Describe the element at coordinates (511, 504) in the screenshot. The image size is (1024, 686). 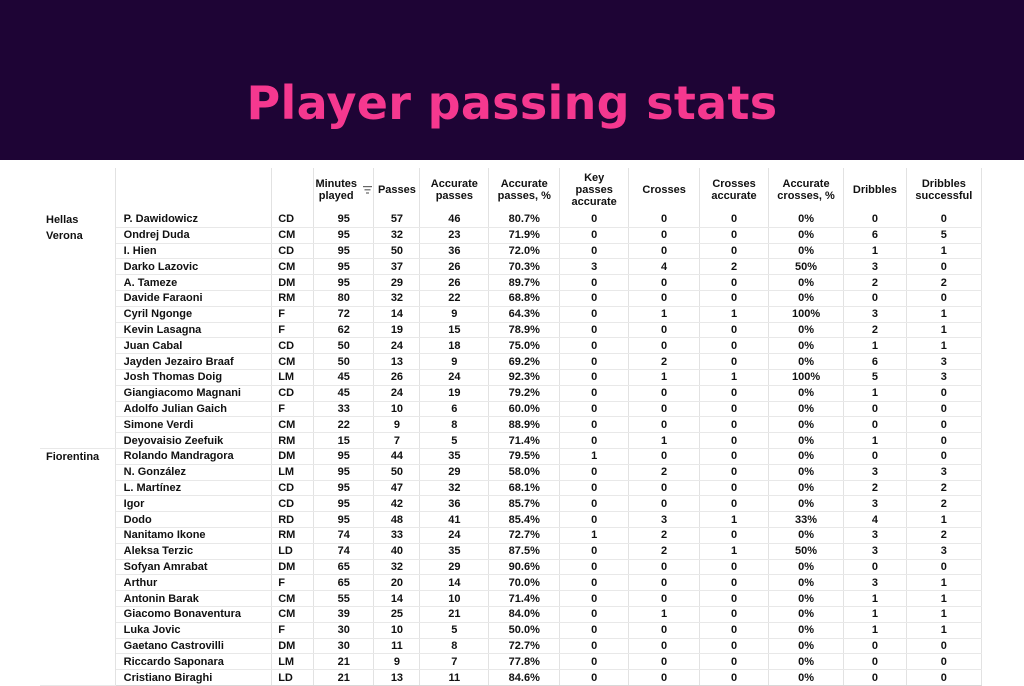
I see `table-row: Igor CD 95 42 36 85.7% 0 0 0 0% 3 2` at that location.